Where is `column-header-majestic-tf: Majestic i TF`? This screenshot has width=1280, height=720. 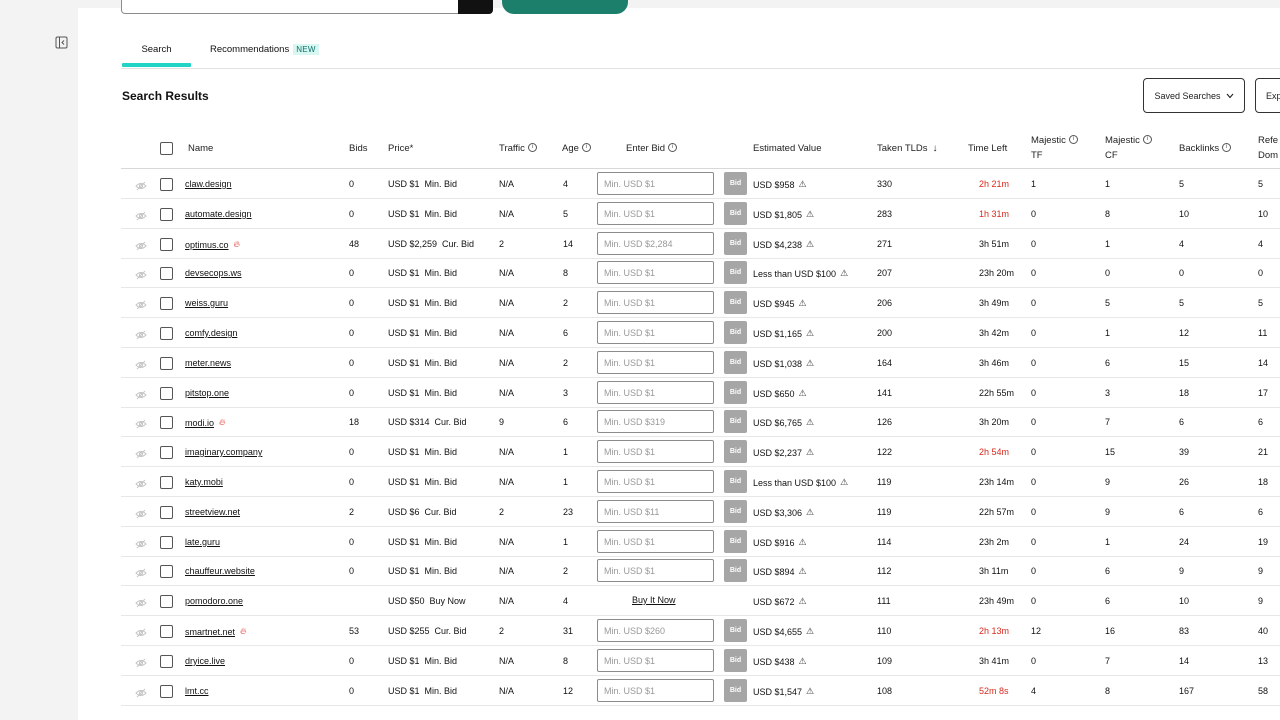
column-header-majestic-tf: Majestic i TF is located at coordinates (1054, 148).